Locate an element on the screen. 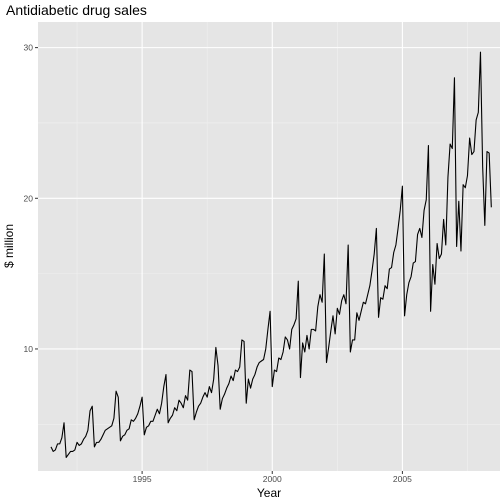 The image size is (504, 504). x-axis-ticks: 1995 2000 2005 is located at coordinates (272, 477).